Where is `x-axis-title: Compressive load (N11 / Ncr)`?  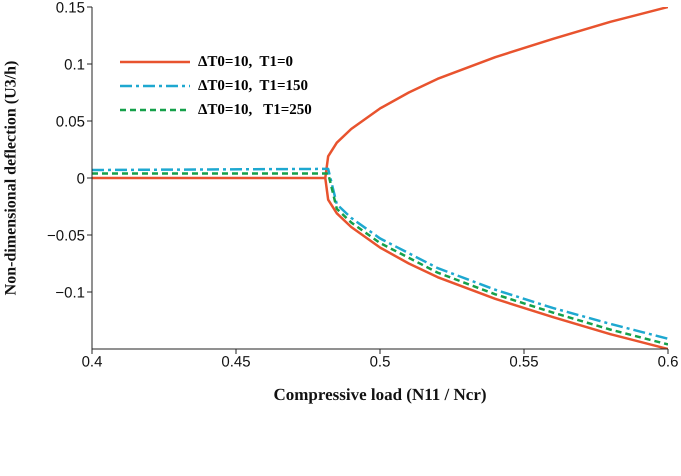
x-axis-title: Compressive load (N11 / Ncr) is located at coordinates (380, 394).